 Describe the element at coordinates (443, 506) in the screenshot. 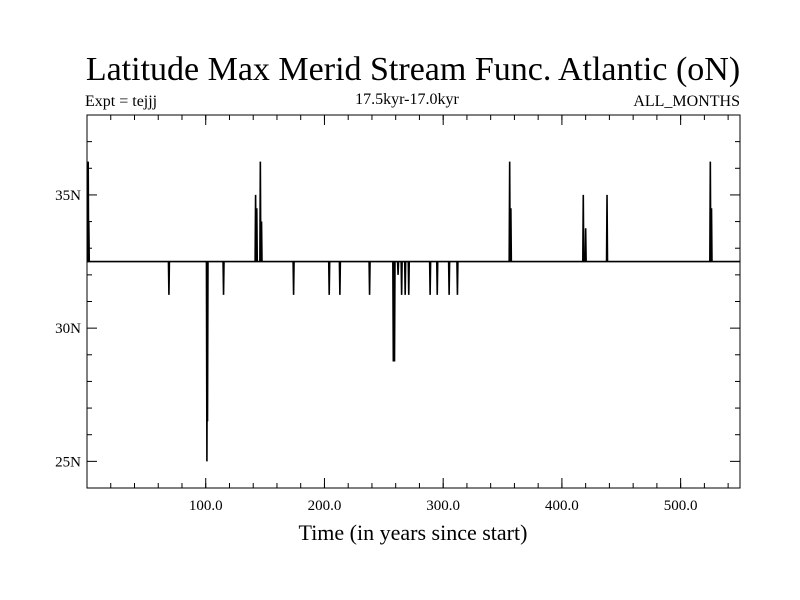

I see `x-tick-label: 300.0` at that location.